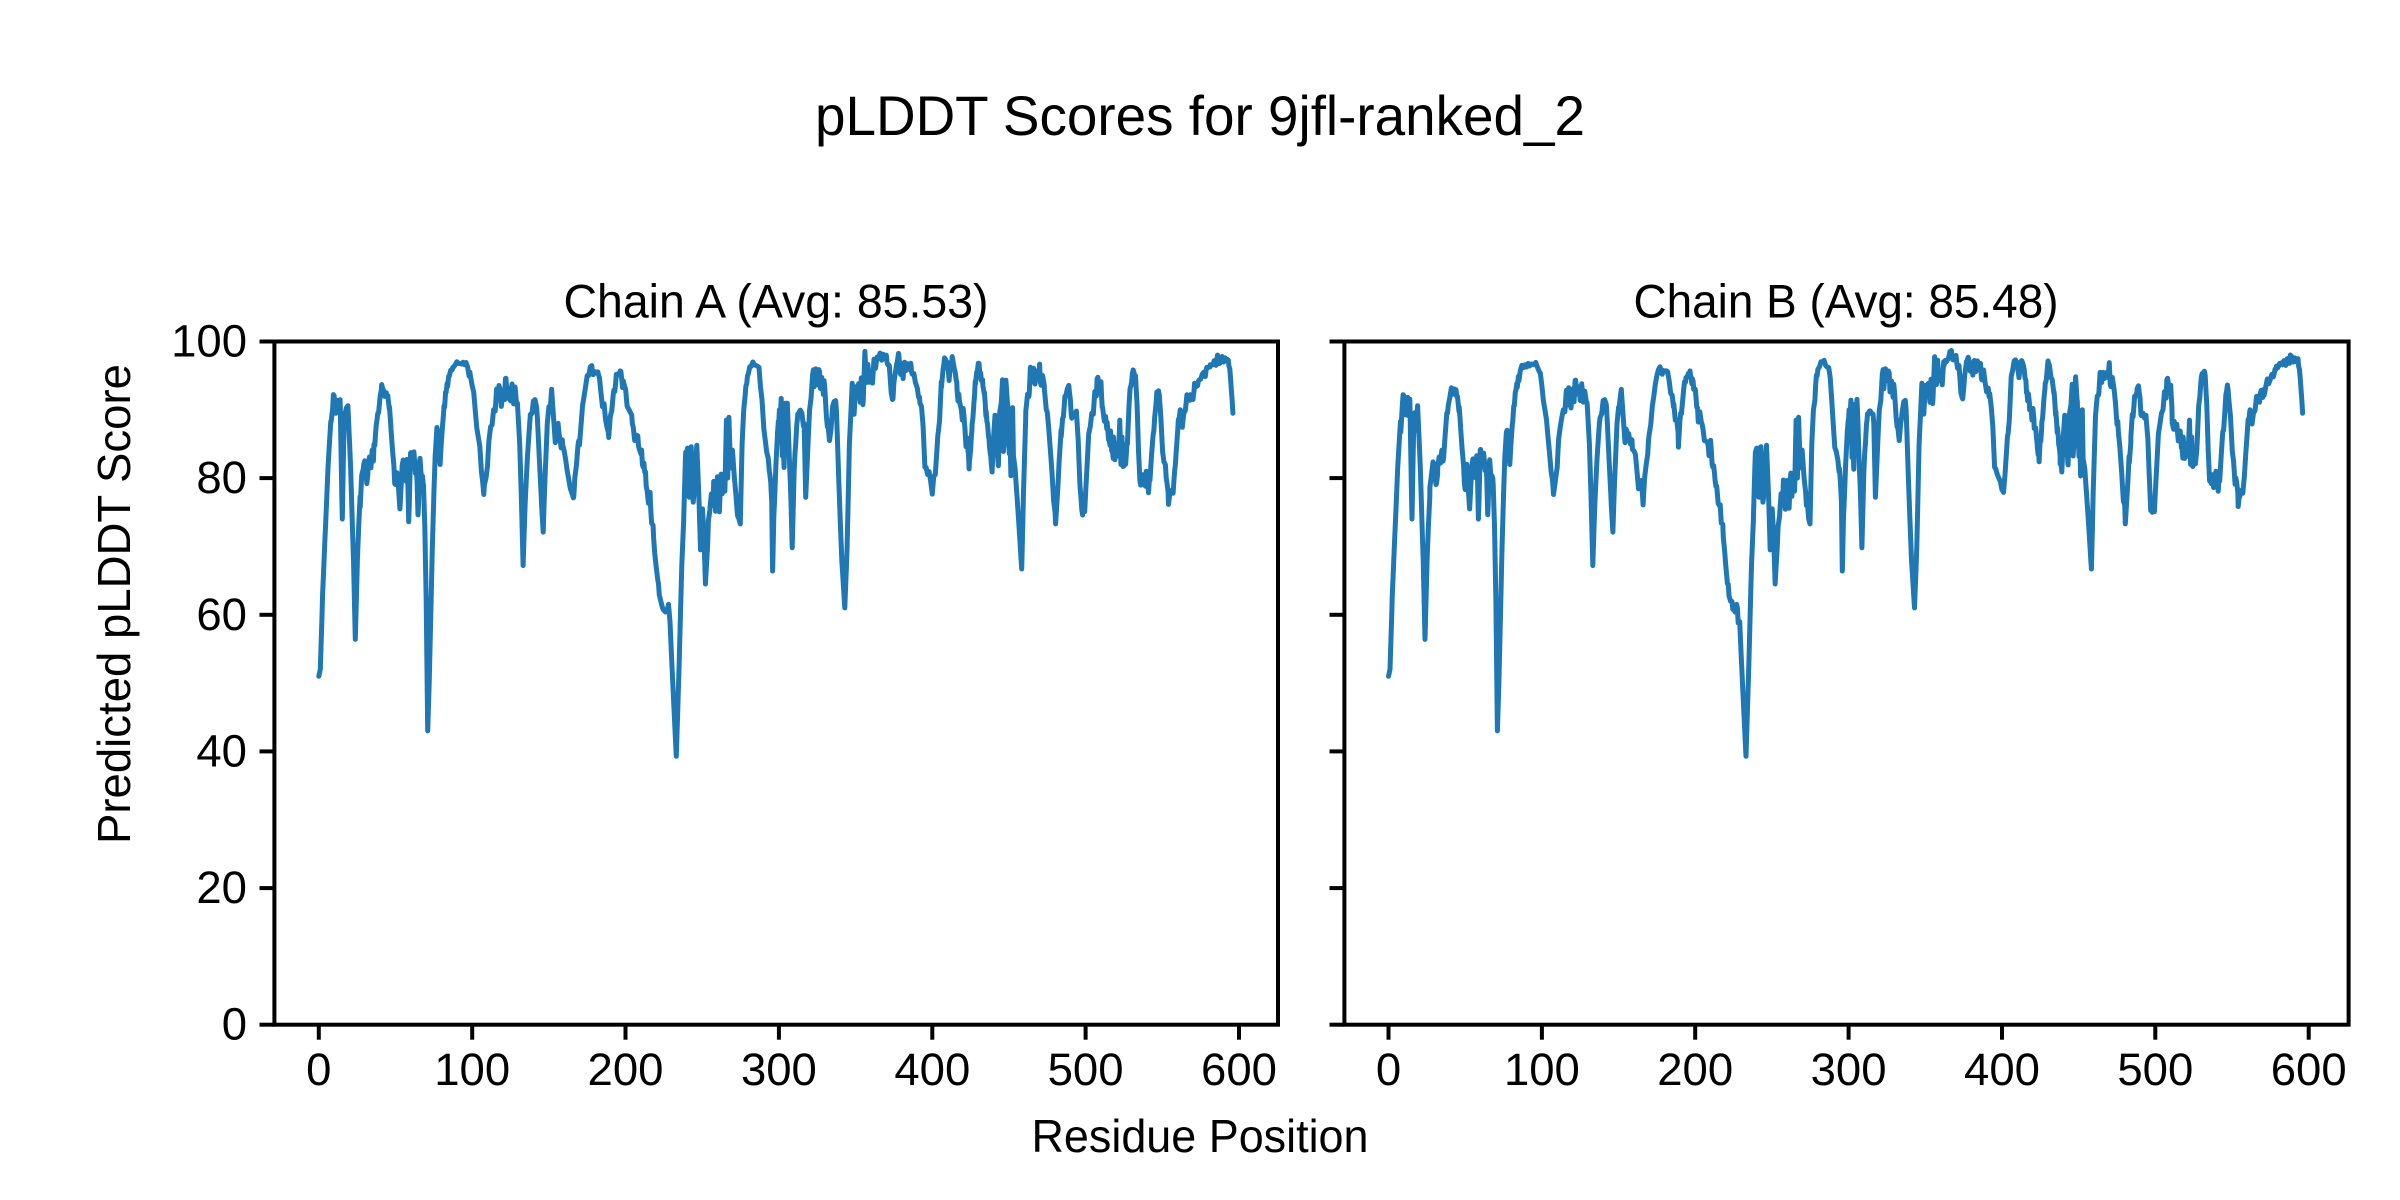 The width and height of the screenshot is (2400, 1200). I want to click on svg-text: Chain A (Avg: 85.53), so click(776, 301).